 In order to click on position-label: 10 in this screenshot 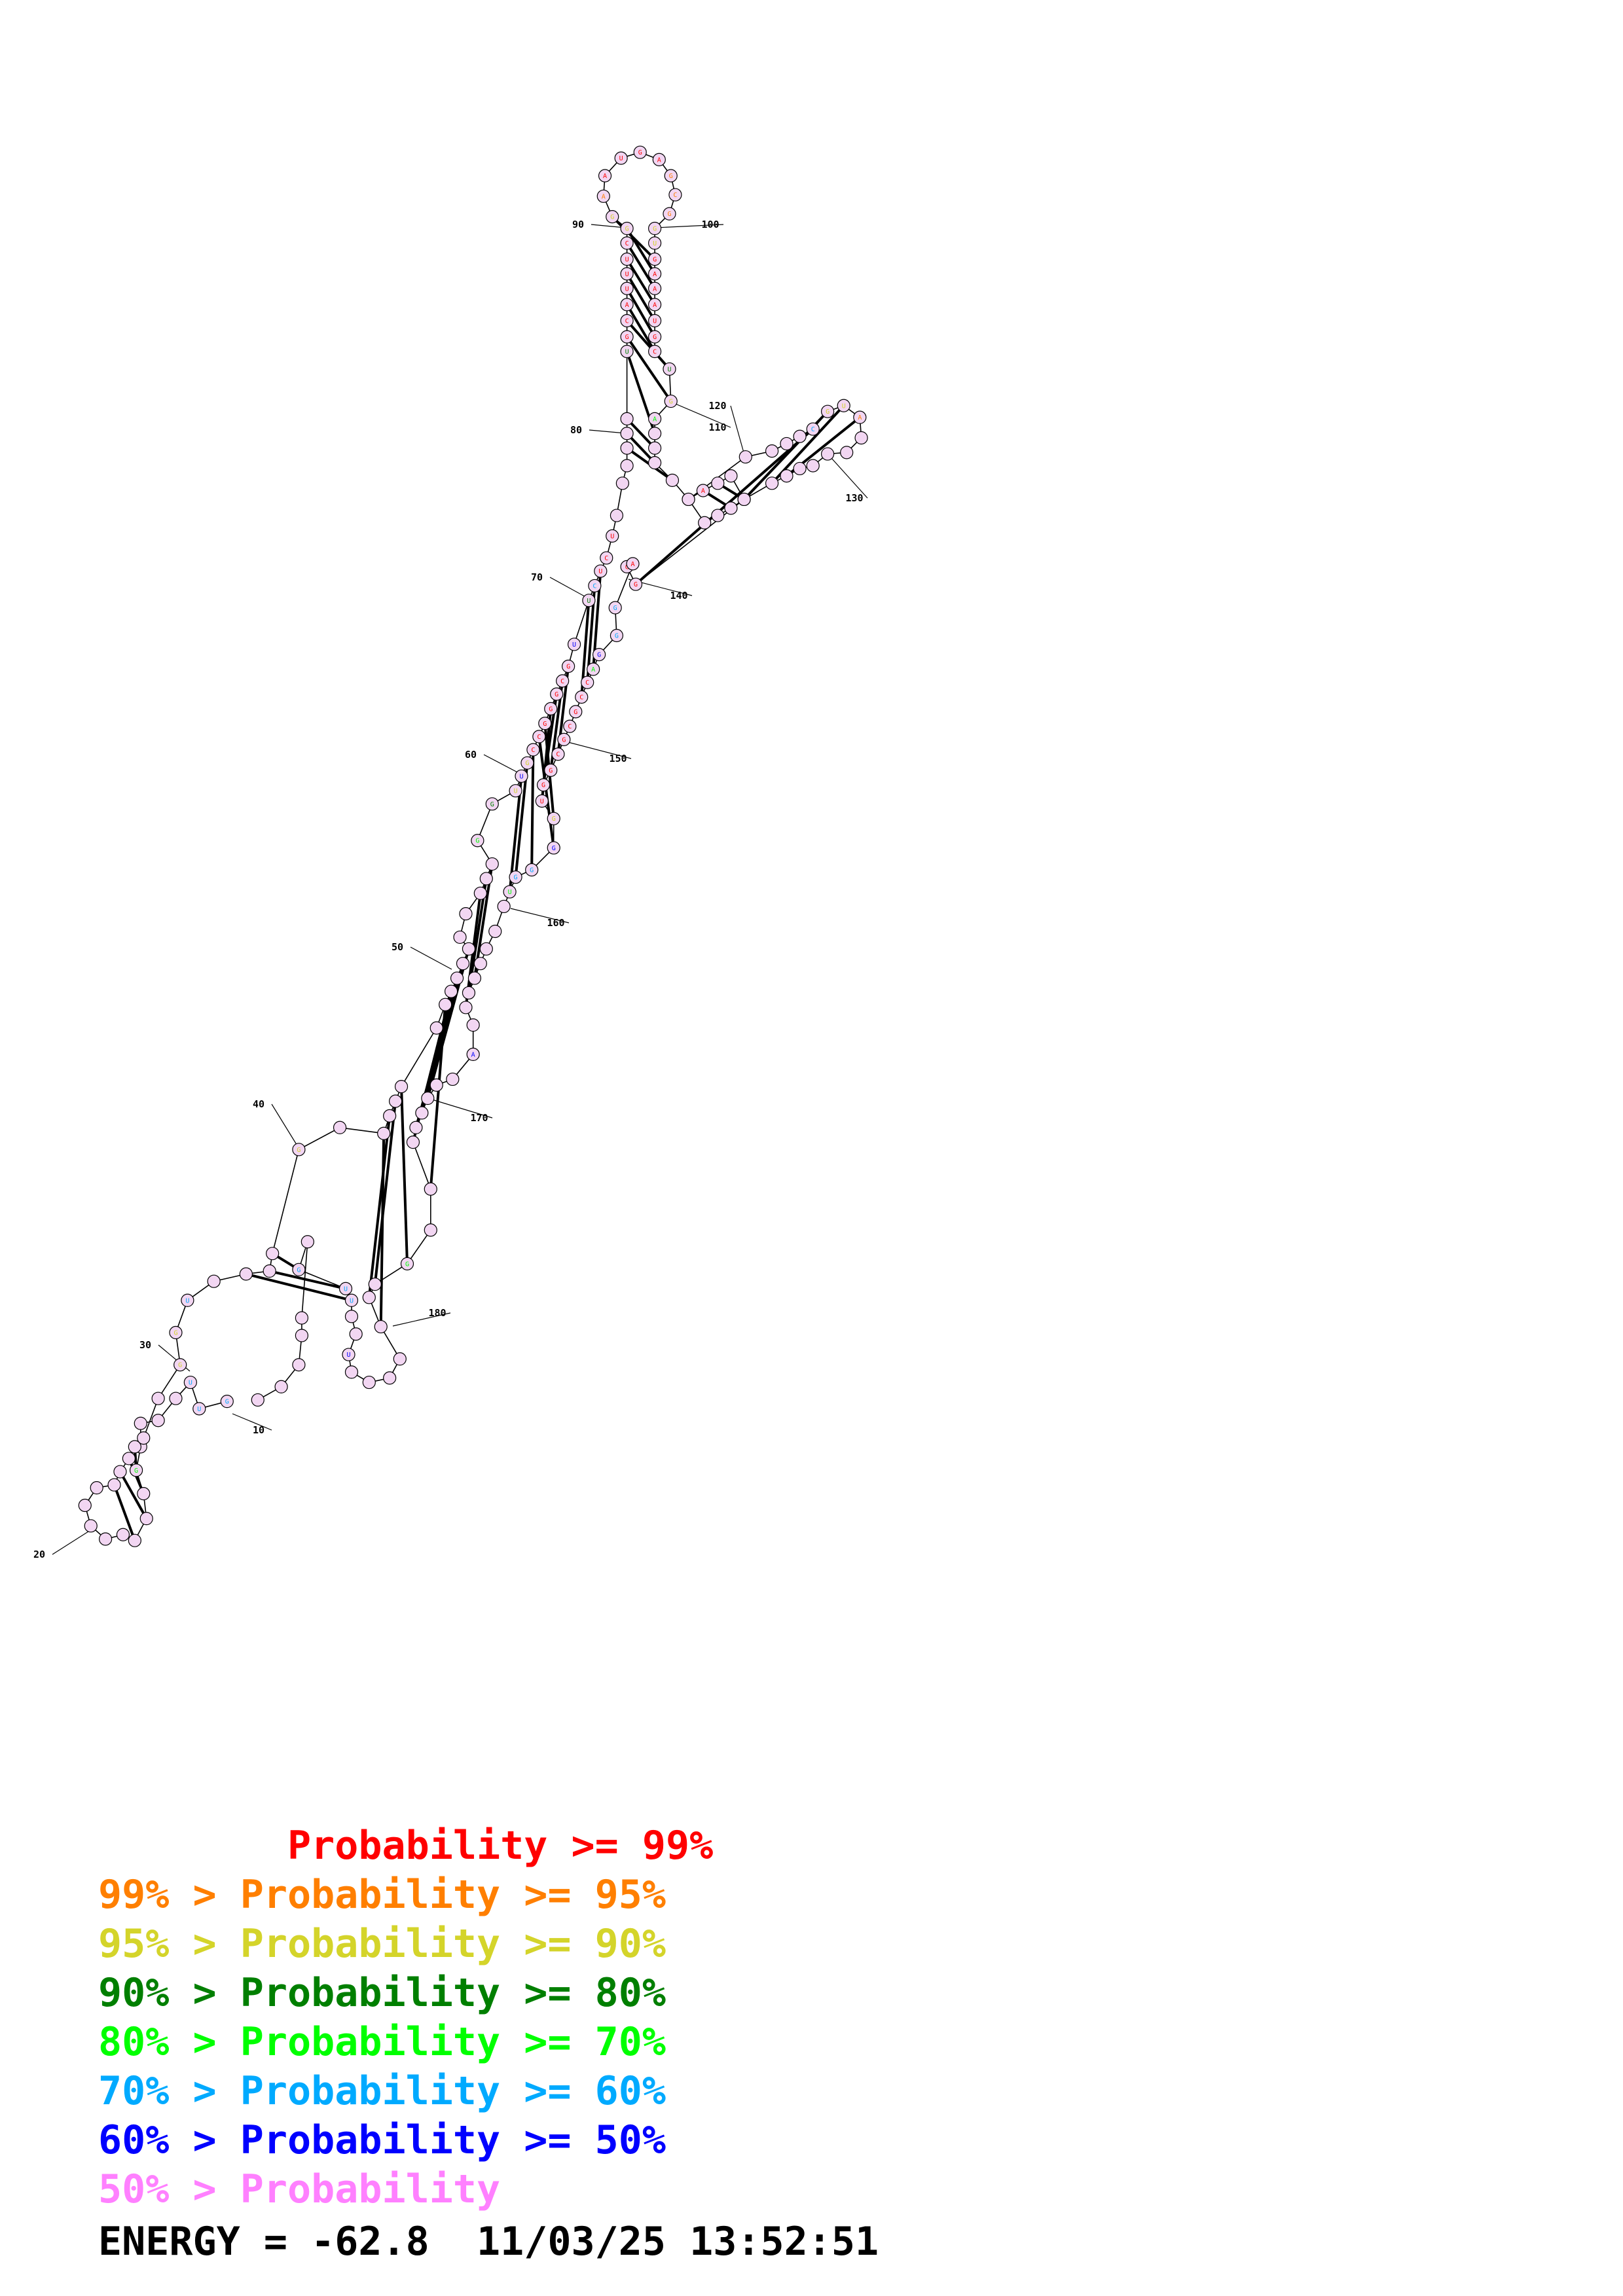, I will do `click(258, 1430)`.